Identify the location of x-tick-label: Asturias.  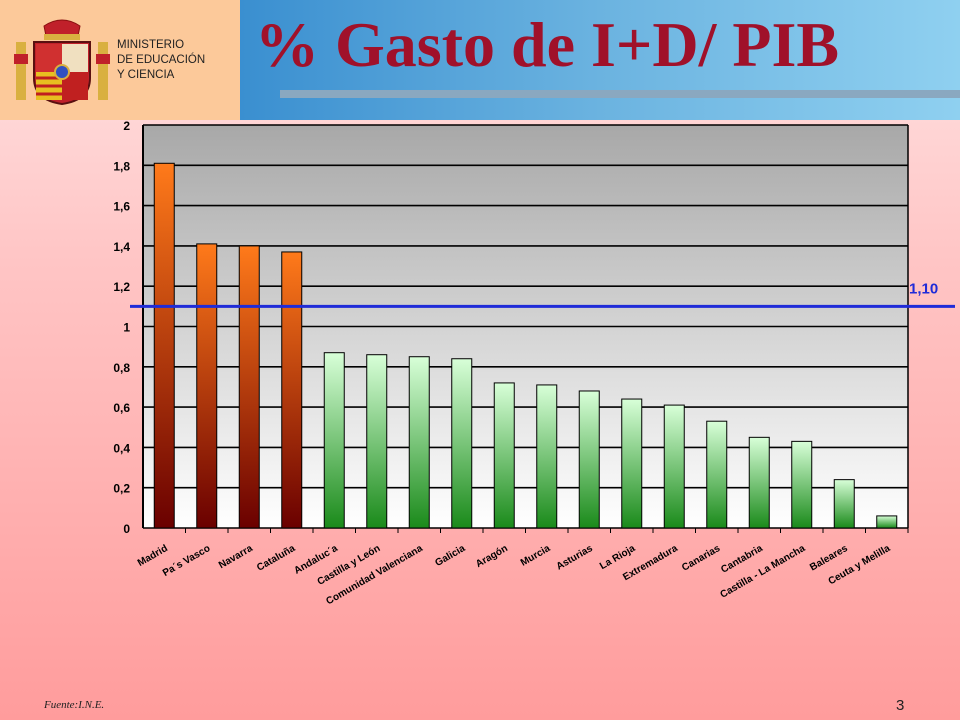
(575, 558).